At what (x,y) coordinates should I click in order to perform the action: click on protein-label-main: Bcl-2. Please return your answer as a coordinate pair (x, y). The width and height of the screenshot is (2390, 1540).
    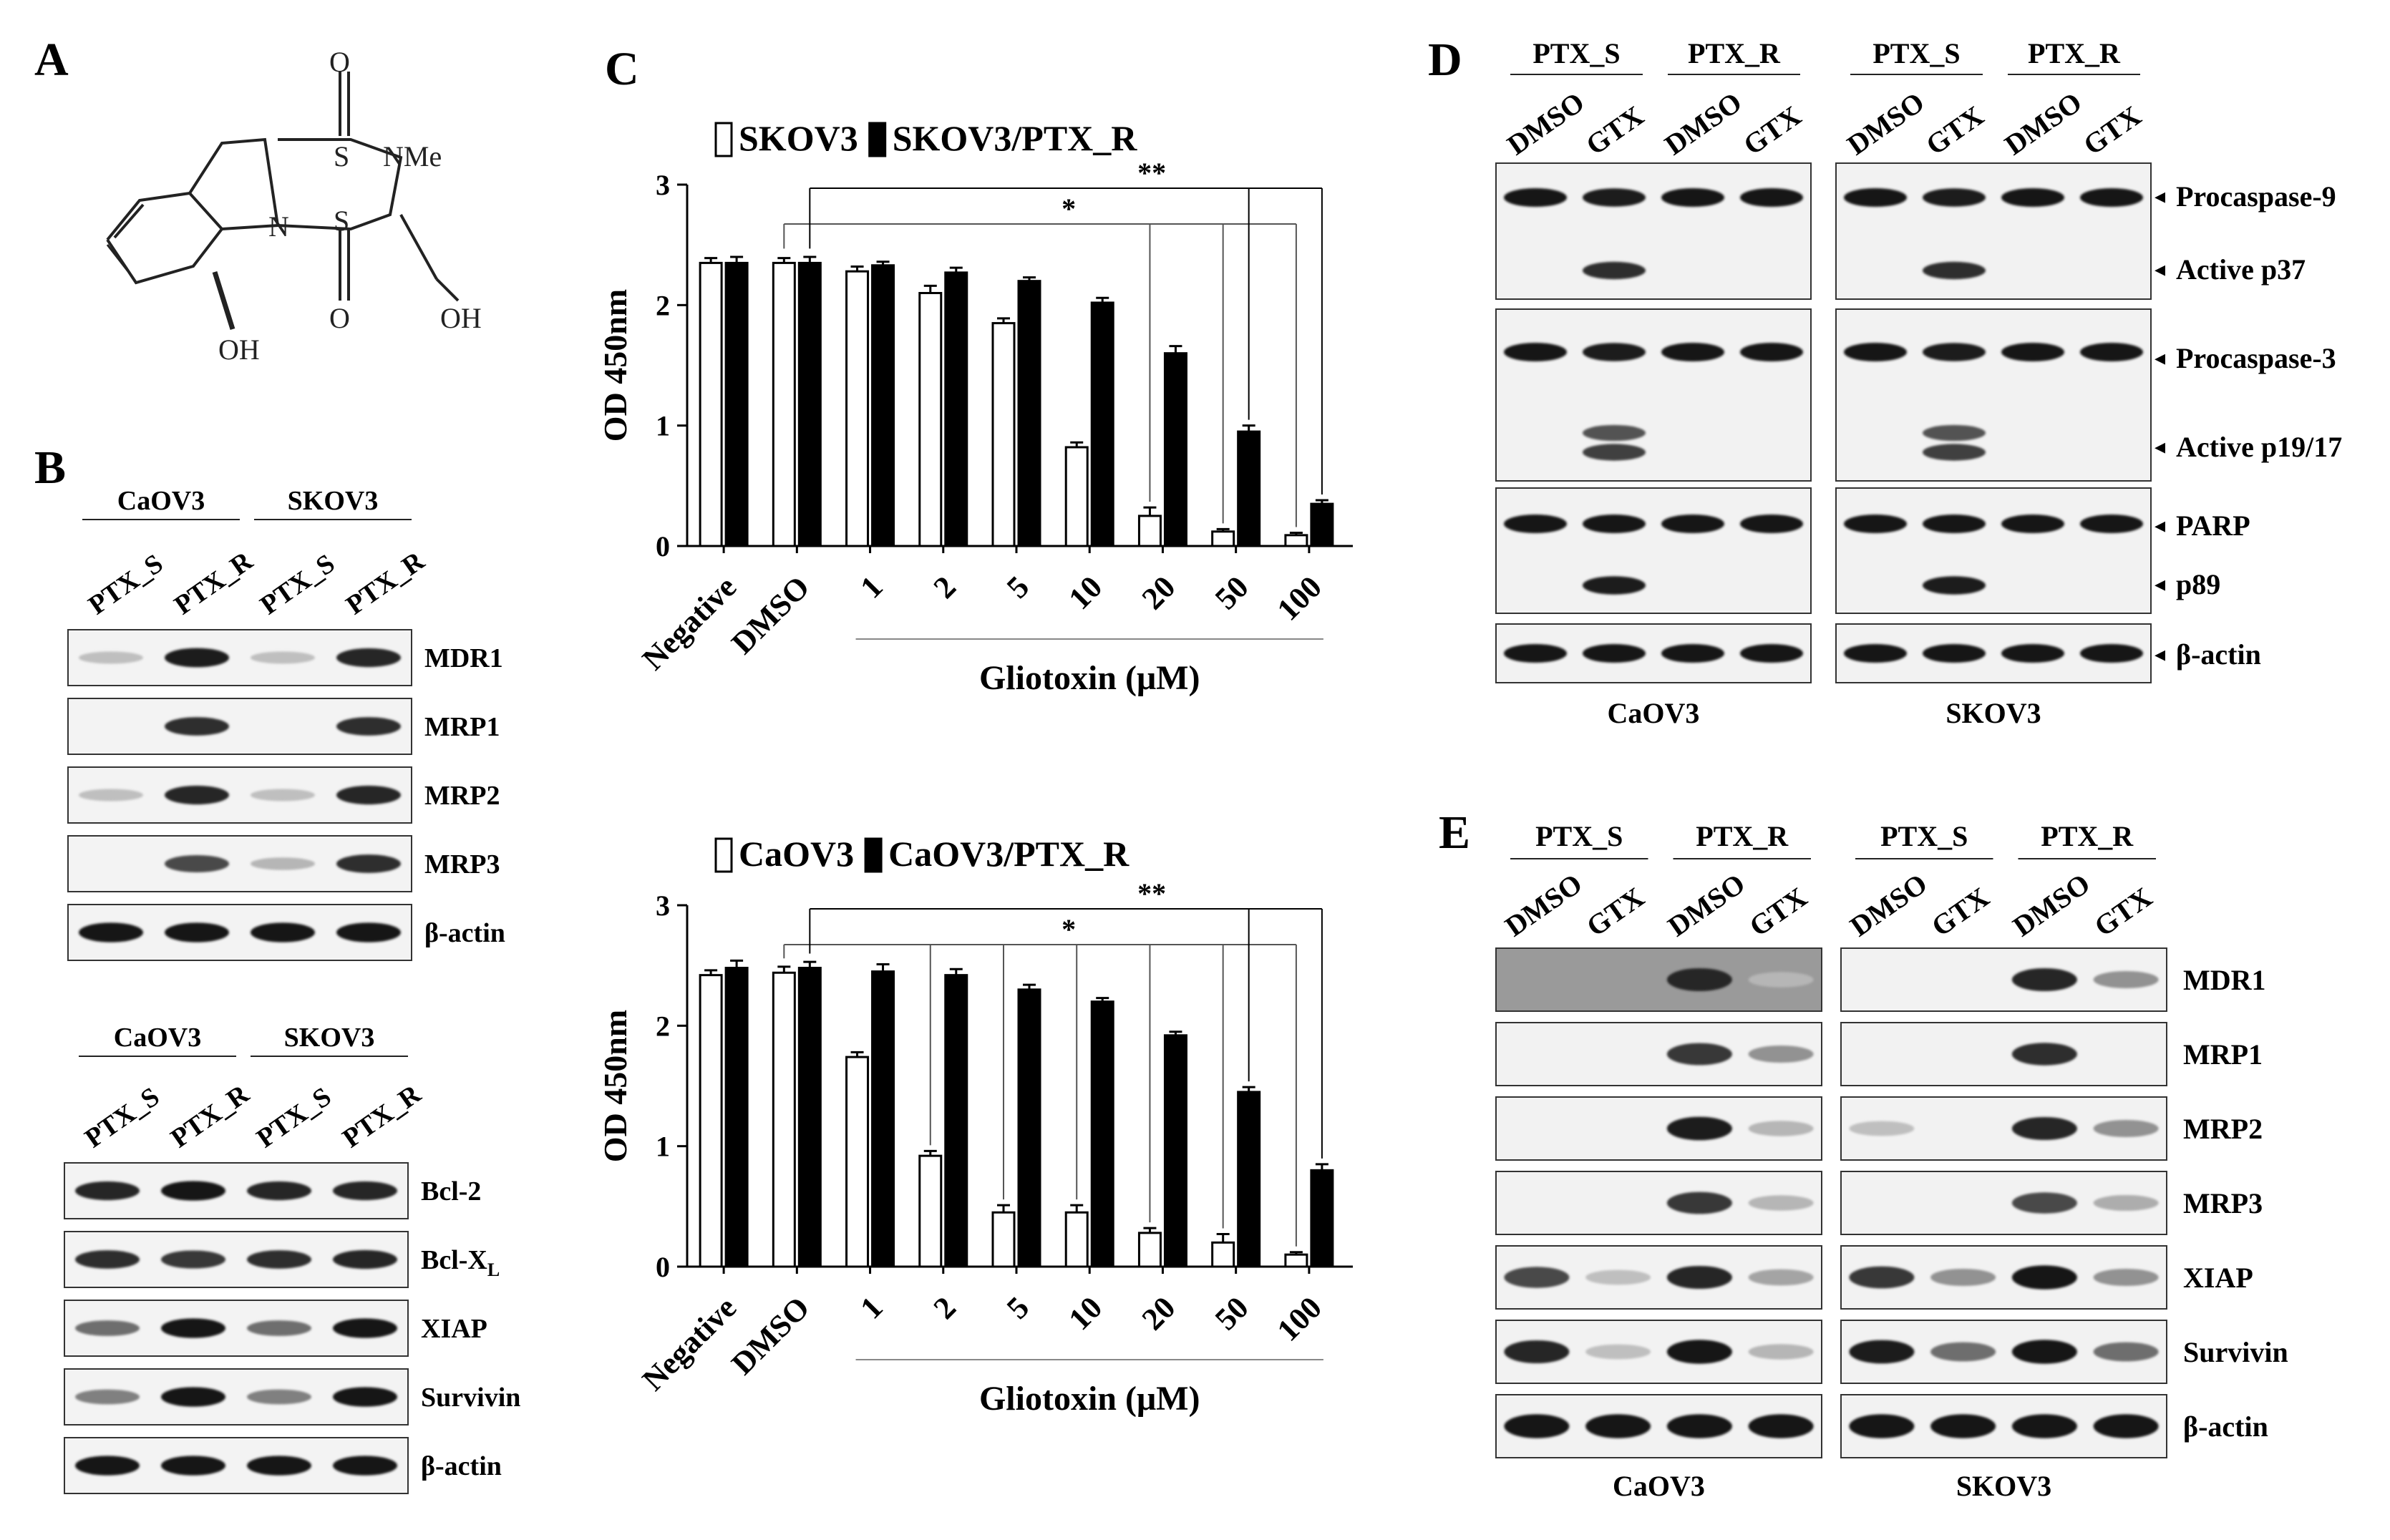
    Looking at the image, I should click on (451, 1191).